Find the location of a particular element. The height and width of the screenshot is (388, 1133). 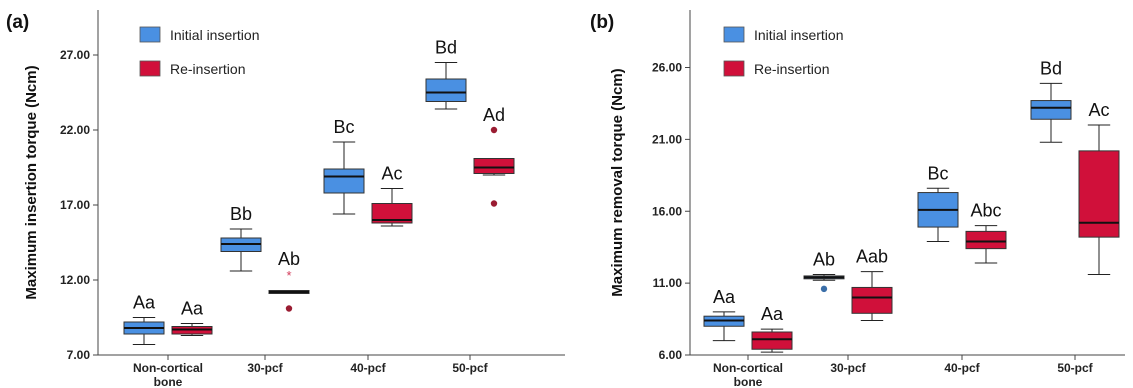

box: Bb is located at coordinates (241, 238).